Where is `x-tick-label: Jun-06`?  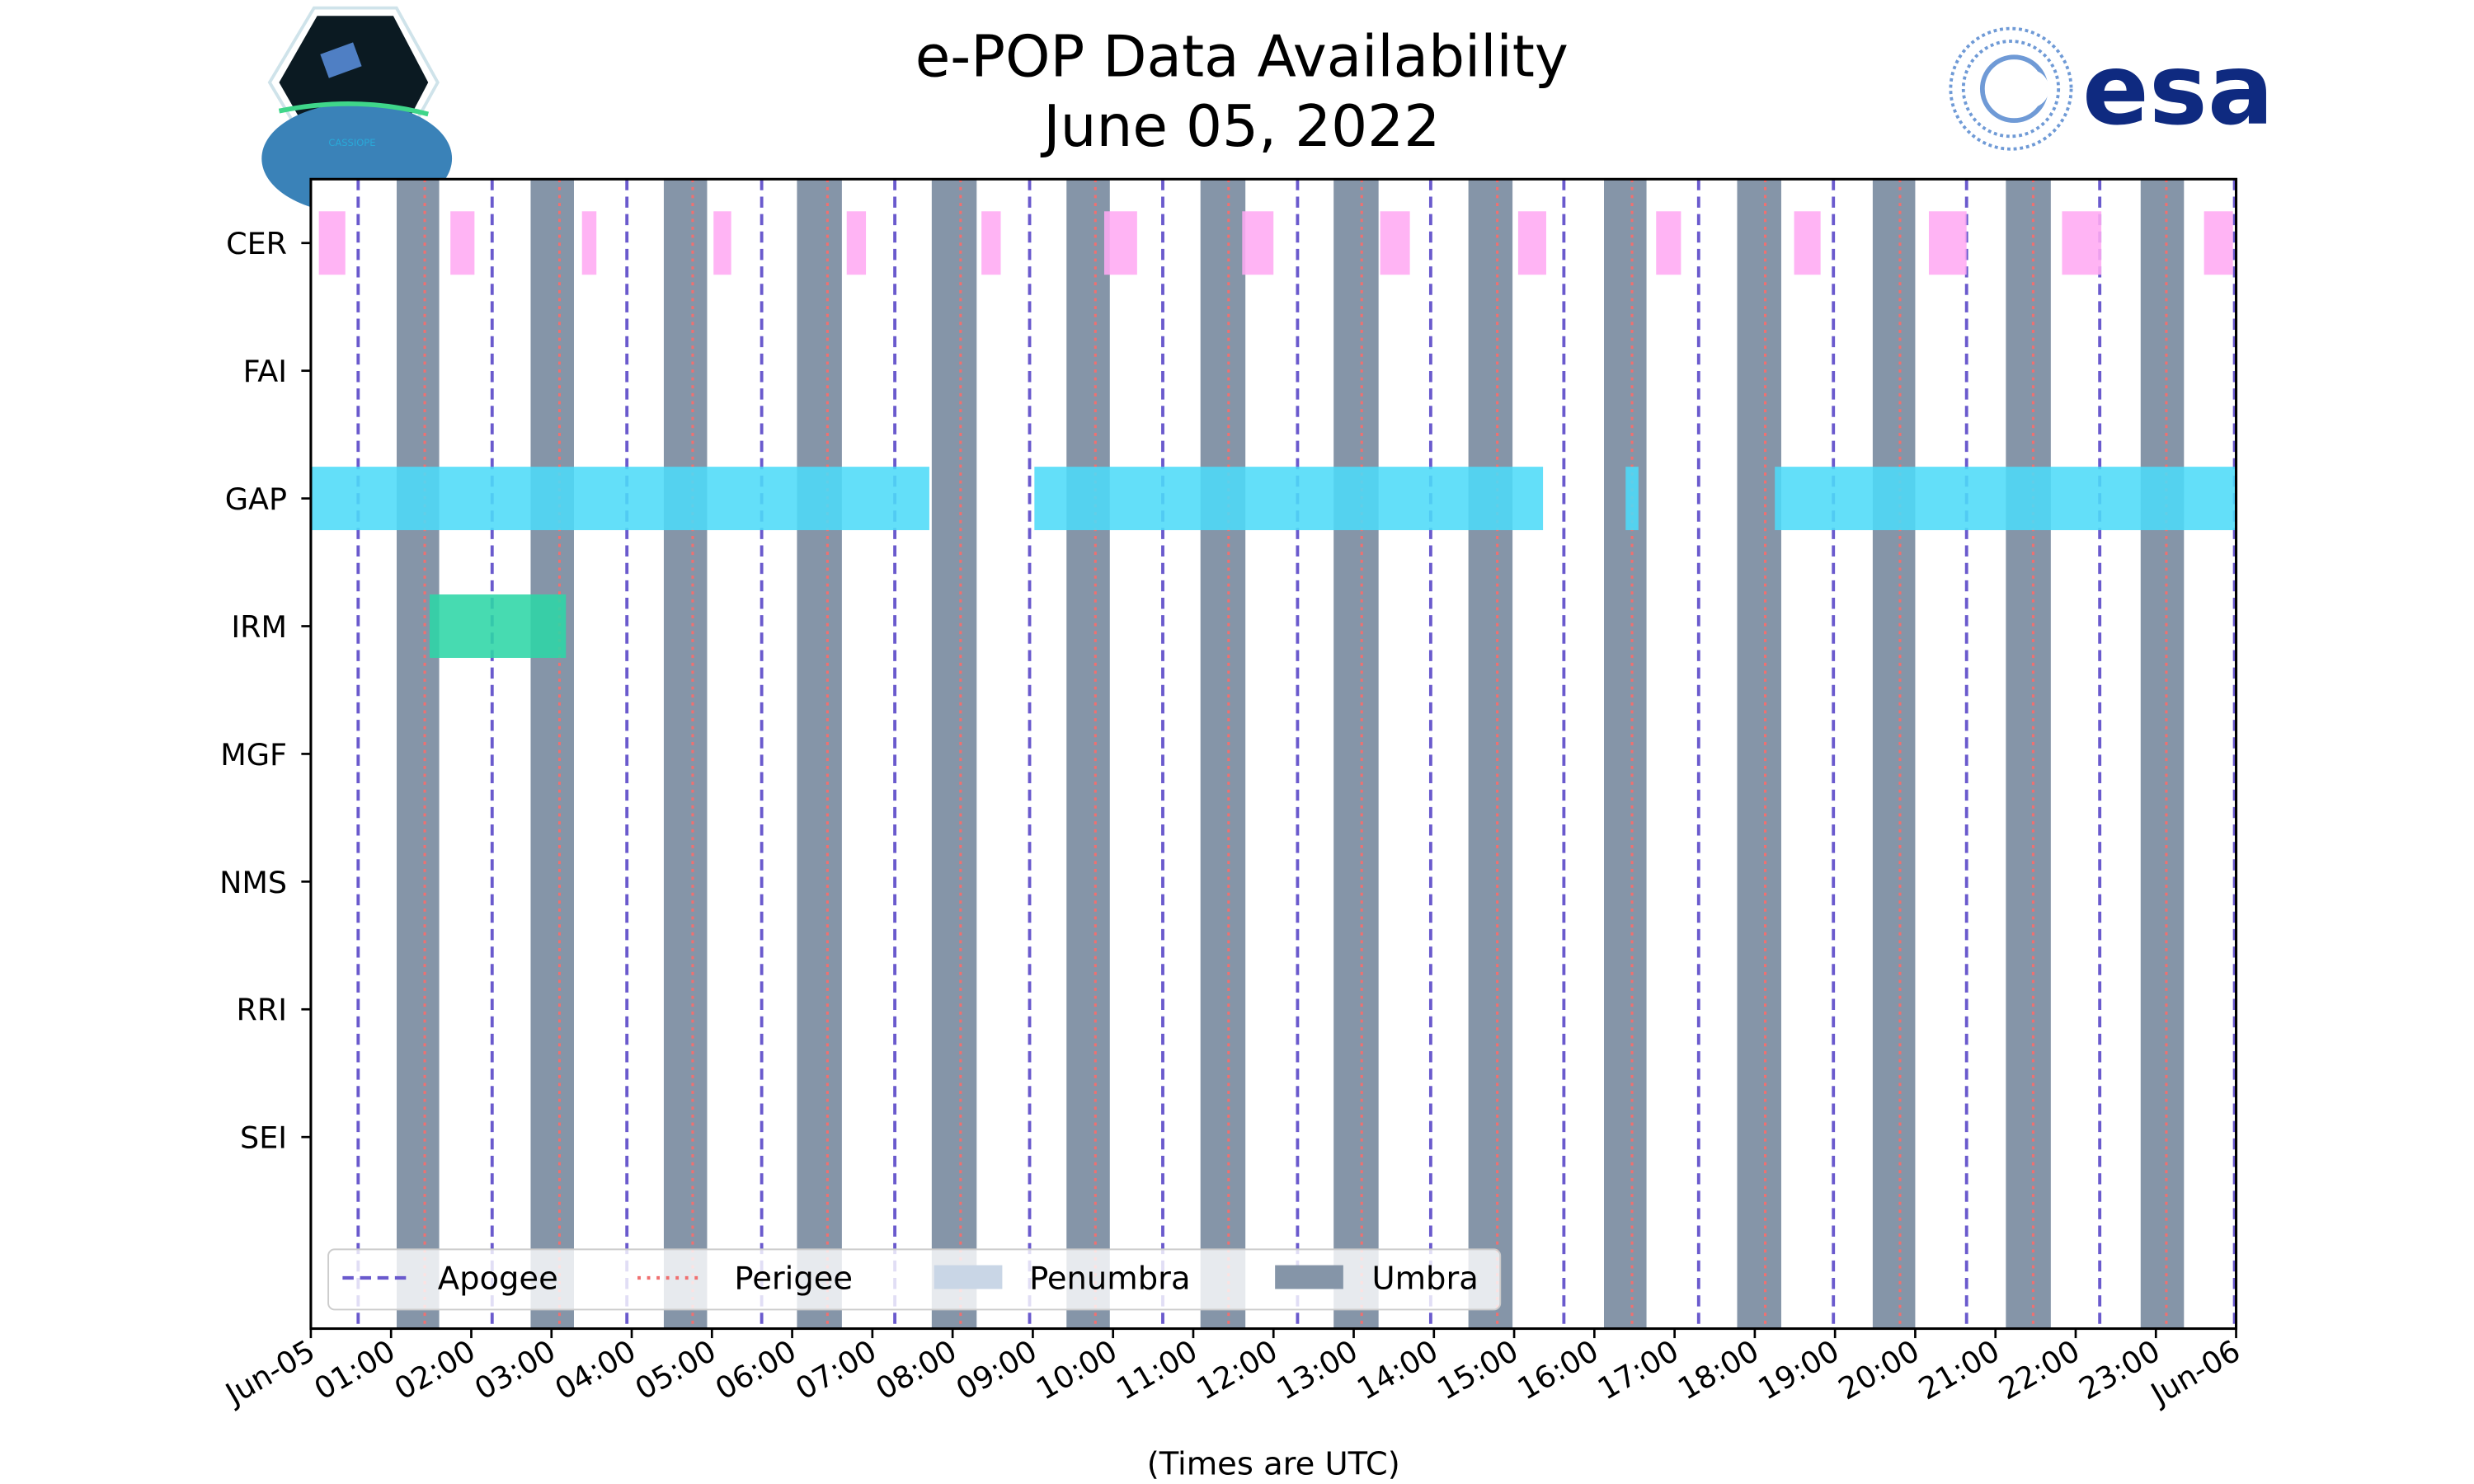 x-tick-label: Jun-06 is located at coordinates (2194, 1373).